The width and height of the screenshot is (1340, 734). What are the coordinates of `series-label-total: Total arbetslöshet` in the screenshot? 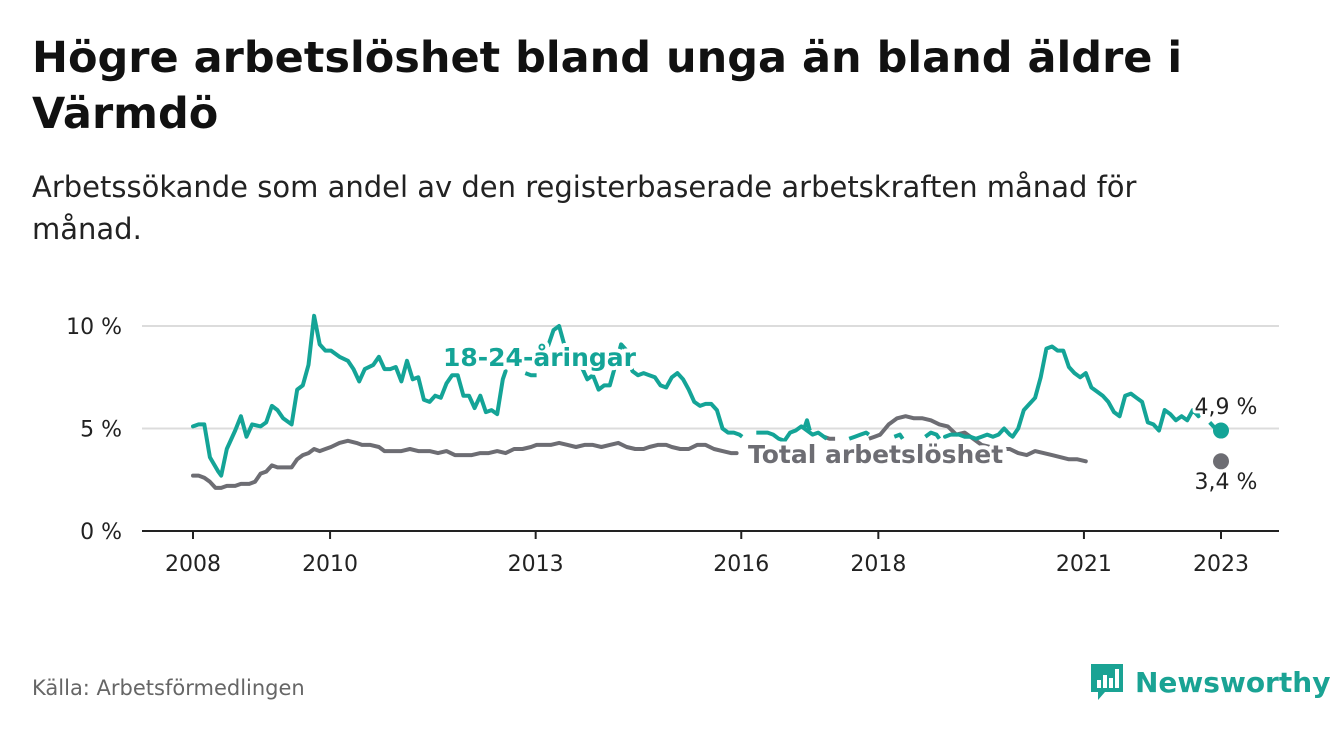 It's located at (875, 454).